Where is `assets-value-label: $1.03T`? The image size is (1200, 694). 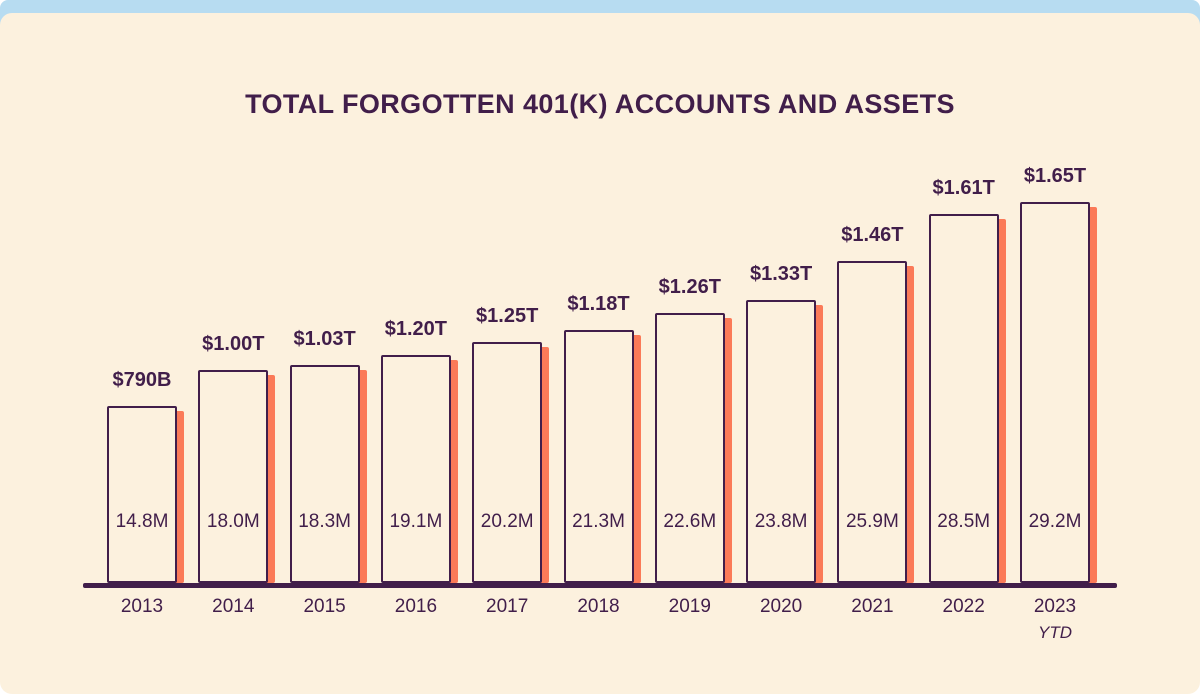 assets-value-label: $1.03T is located at coordinates (324, 339).